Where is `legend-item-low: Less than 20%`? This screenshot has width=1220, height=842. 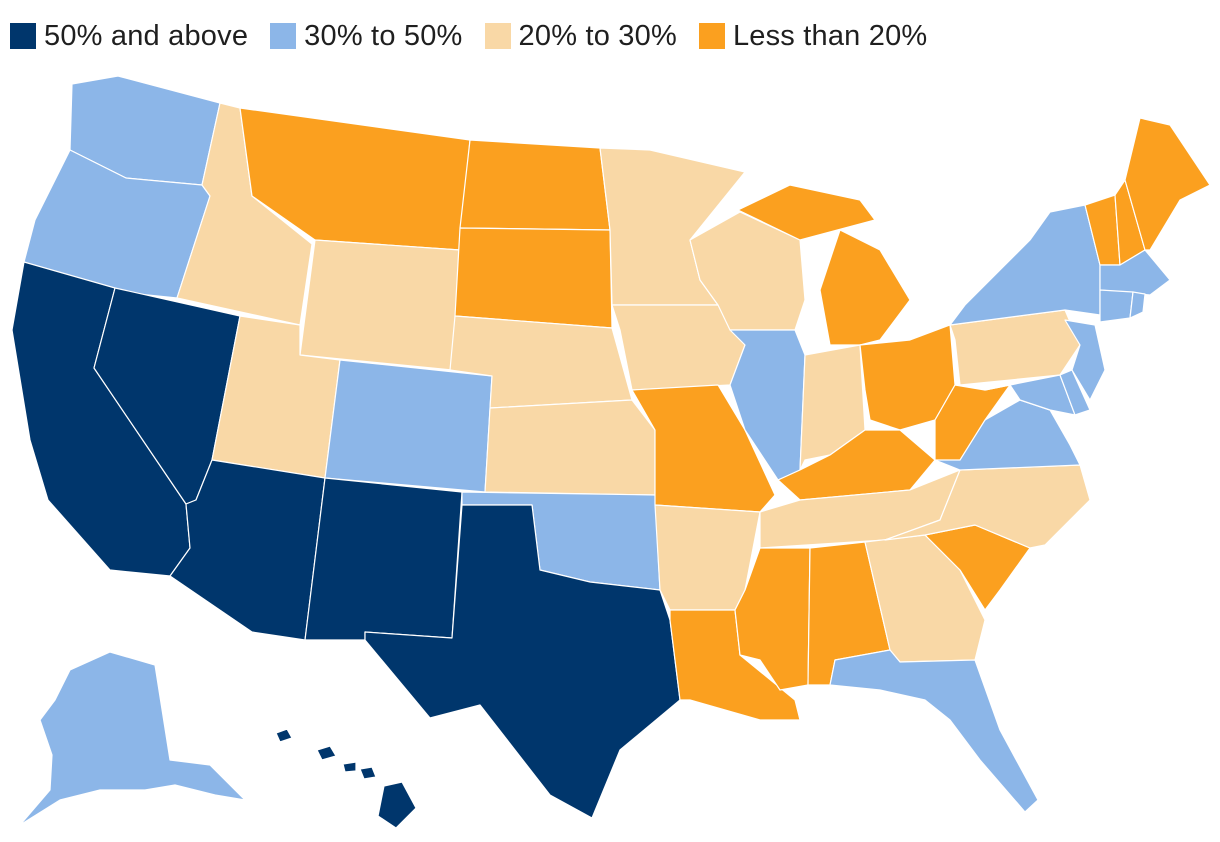 legend-item-low: Less than 20% is located at coordinates (813, 36).